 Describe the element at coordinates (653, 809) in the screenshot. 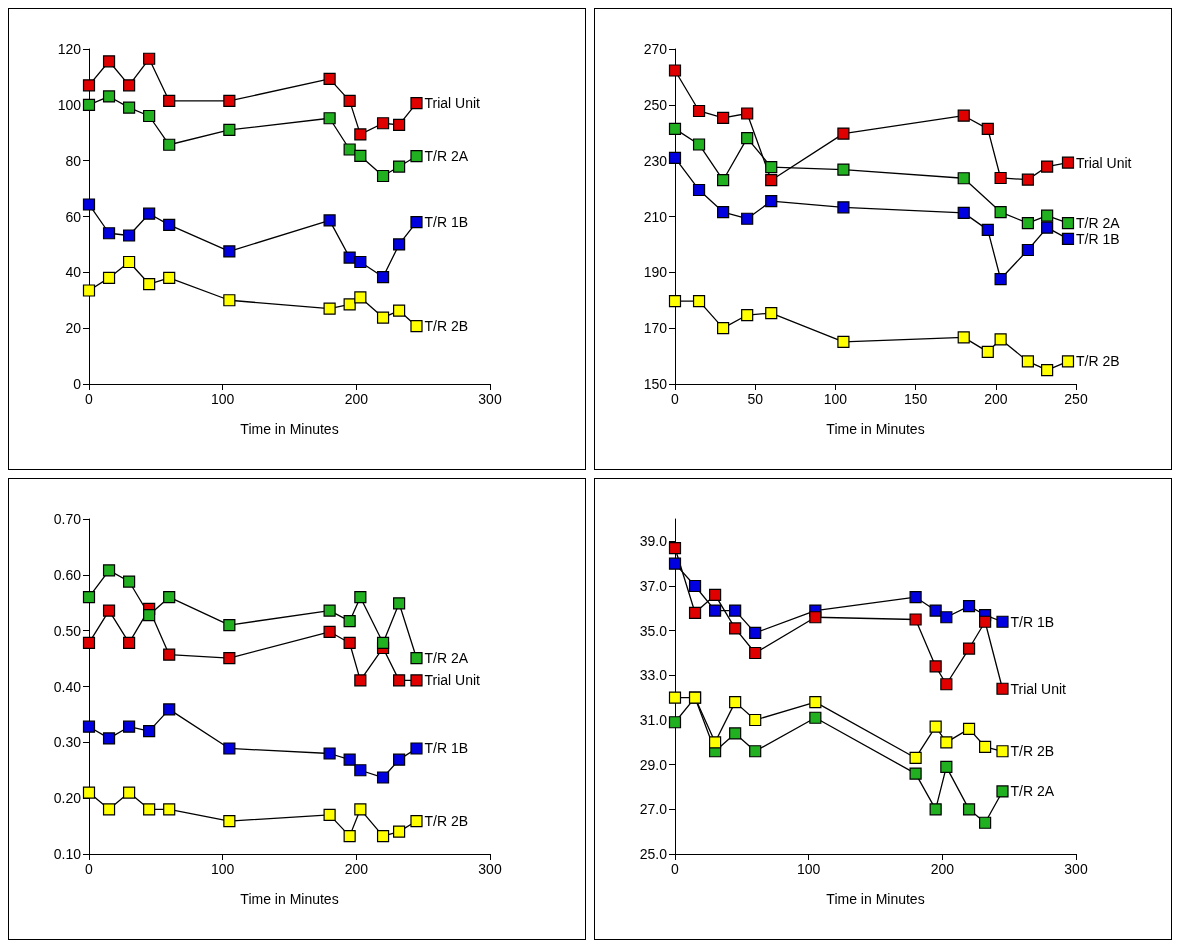

I see `y-tick-label: 27.0` at that location.